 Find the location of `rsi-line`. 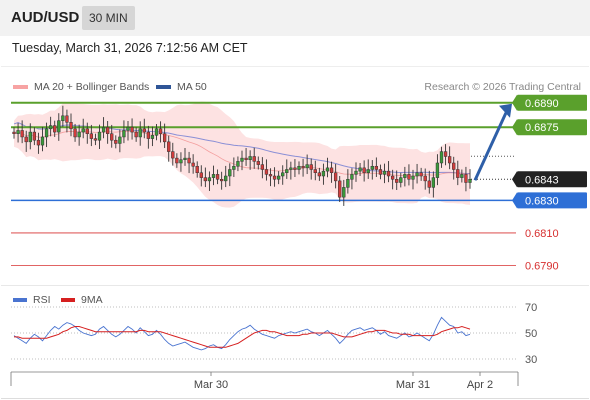

rsi-line is located at coordinates (242, 333).